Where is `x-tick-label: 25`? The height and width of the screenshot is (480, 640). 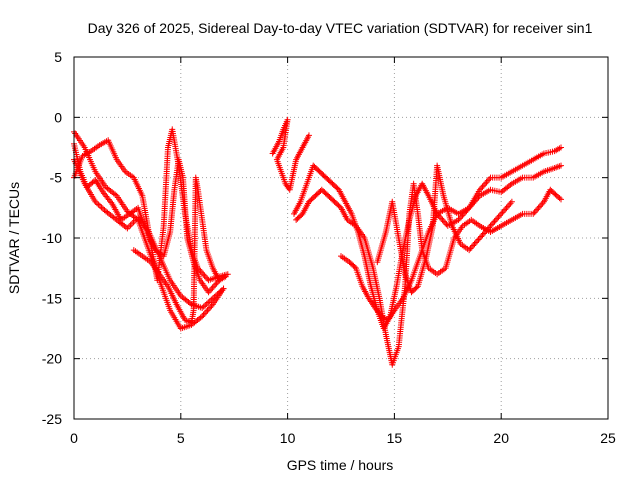
x-tick-label: 25 is located at coordinates (608, 438).